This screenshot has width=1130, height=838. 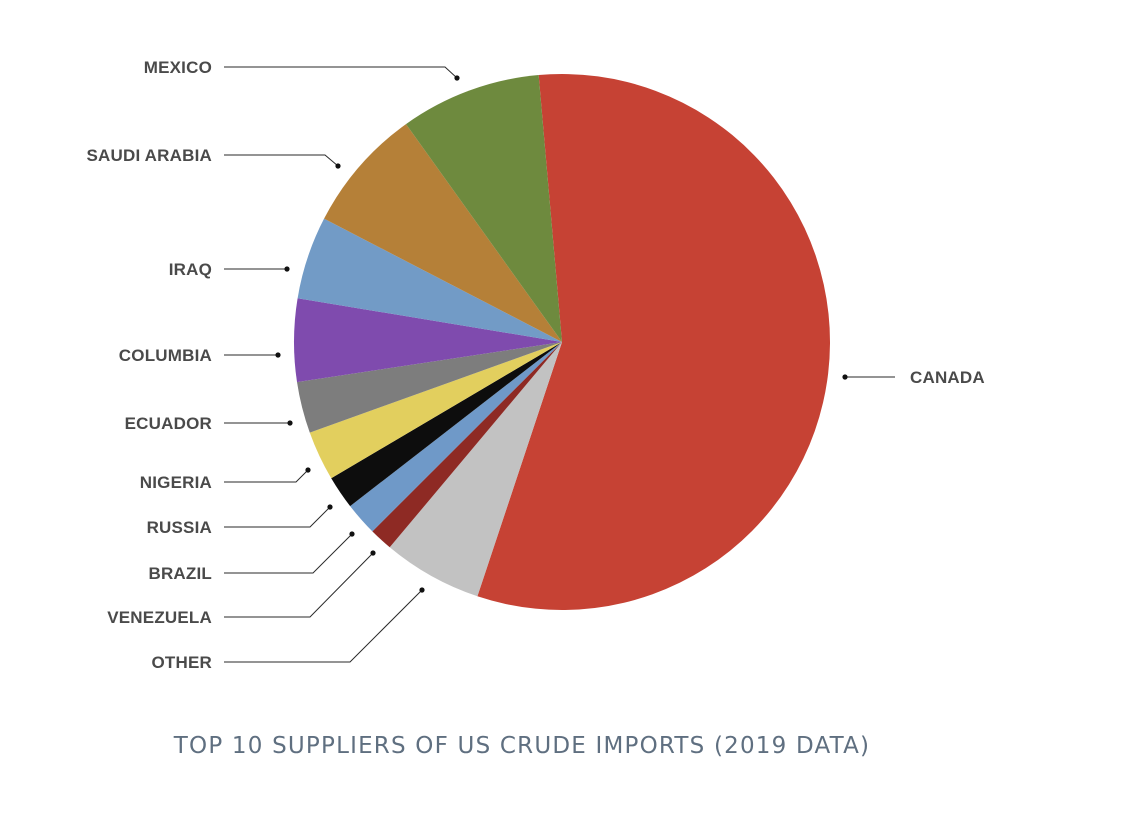 What do you see at coordinates (341, 72) in the screenshot?
I see `leader-line-mexico` at bounding box center [341, 72].